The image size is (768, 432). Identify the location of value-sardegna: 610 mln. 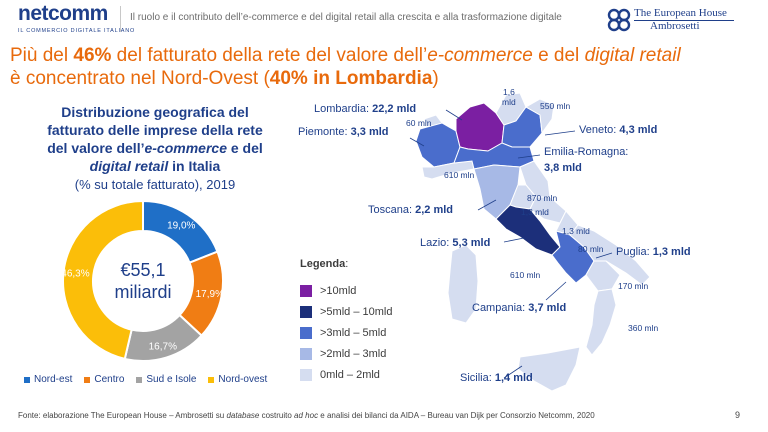
(525, 275).